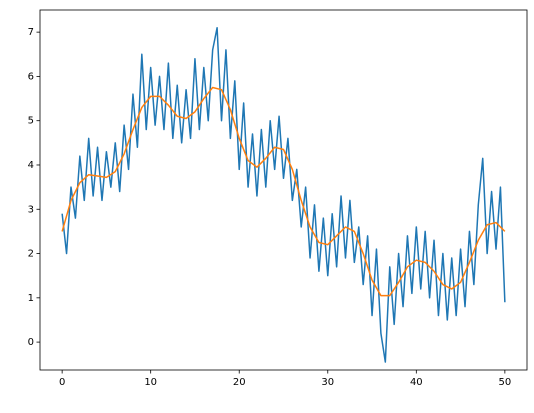 Image resolution: width=534 pixels, height=413 pixels. I want to click on y-tick-label: 4, so click(31, 165).